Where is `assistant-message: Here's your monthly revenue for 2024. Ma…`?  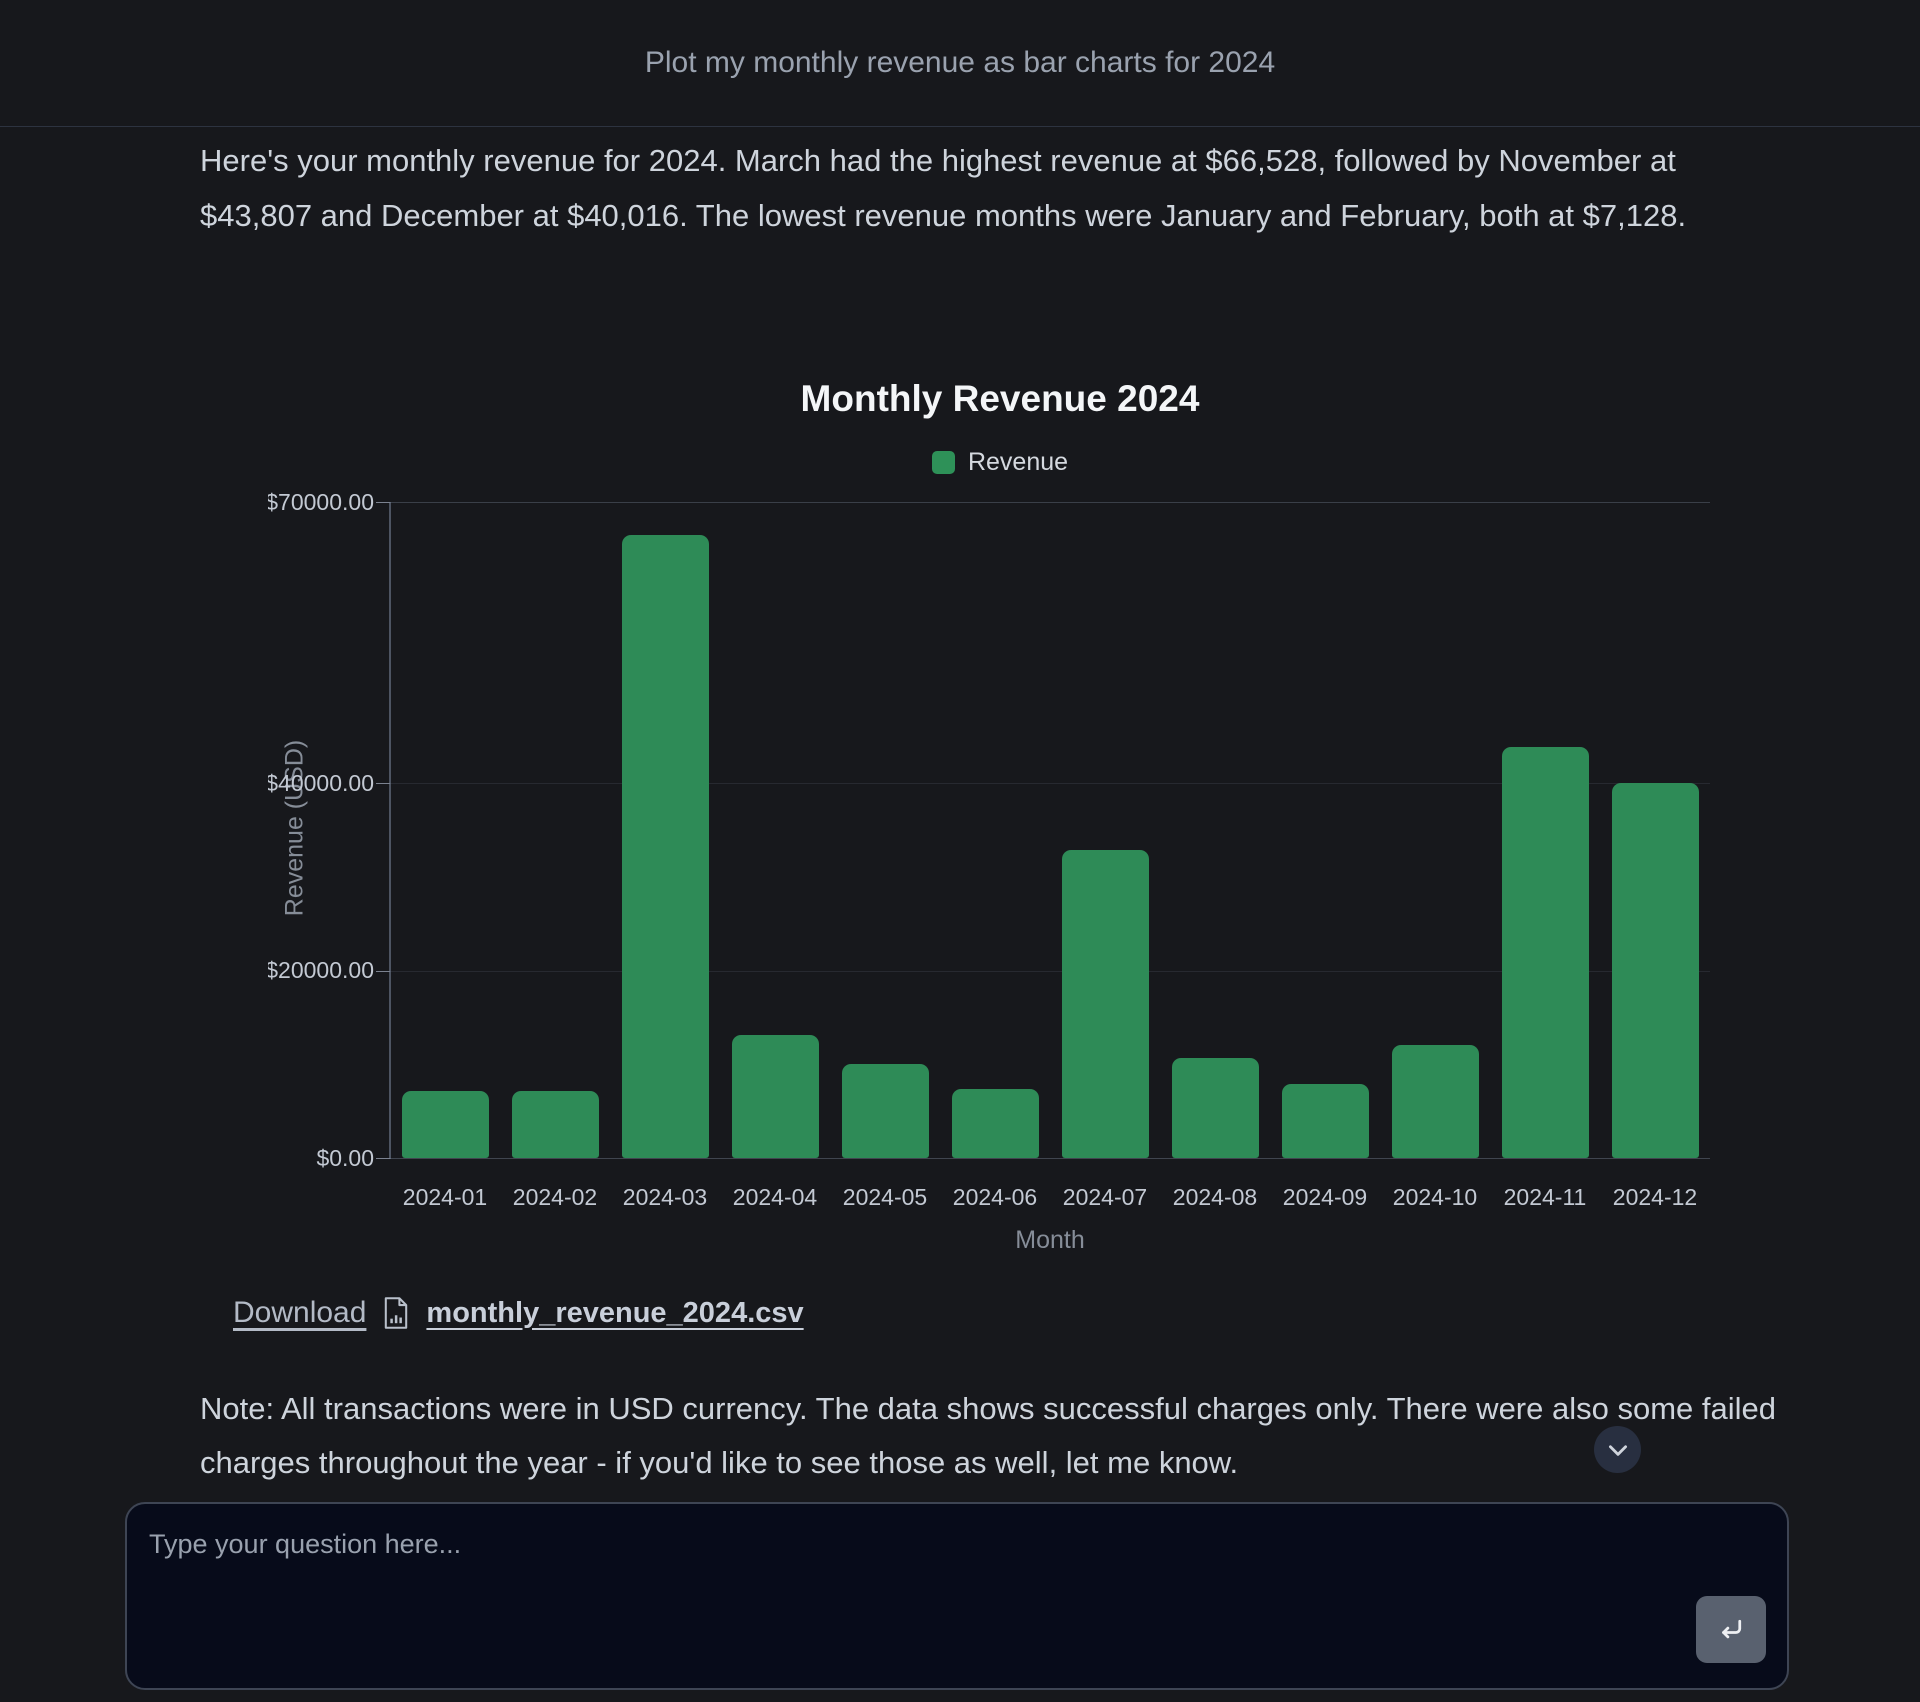 assistant-message: Here's your monthly revenue for 2024. Ma… is located at coordinates (943, 188).